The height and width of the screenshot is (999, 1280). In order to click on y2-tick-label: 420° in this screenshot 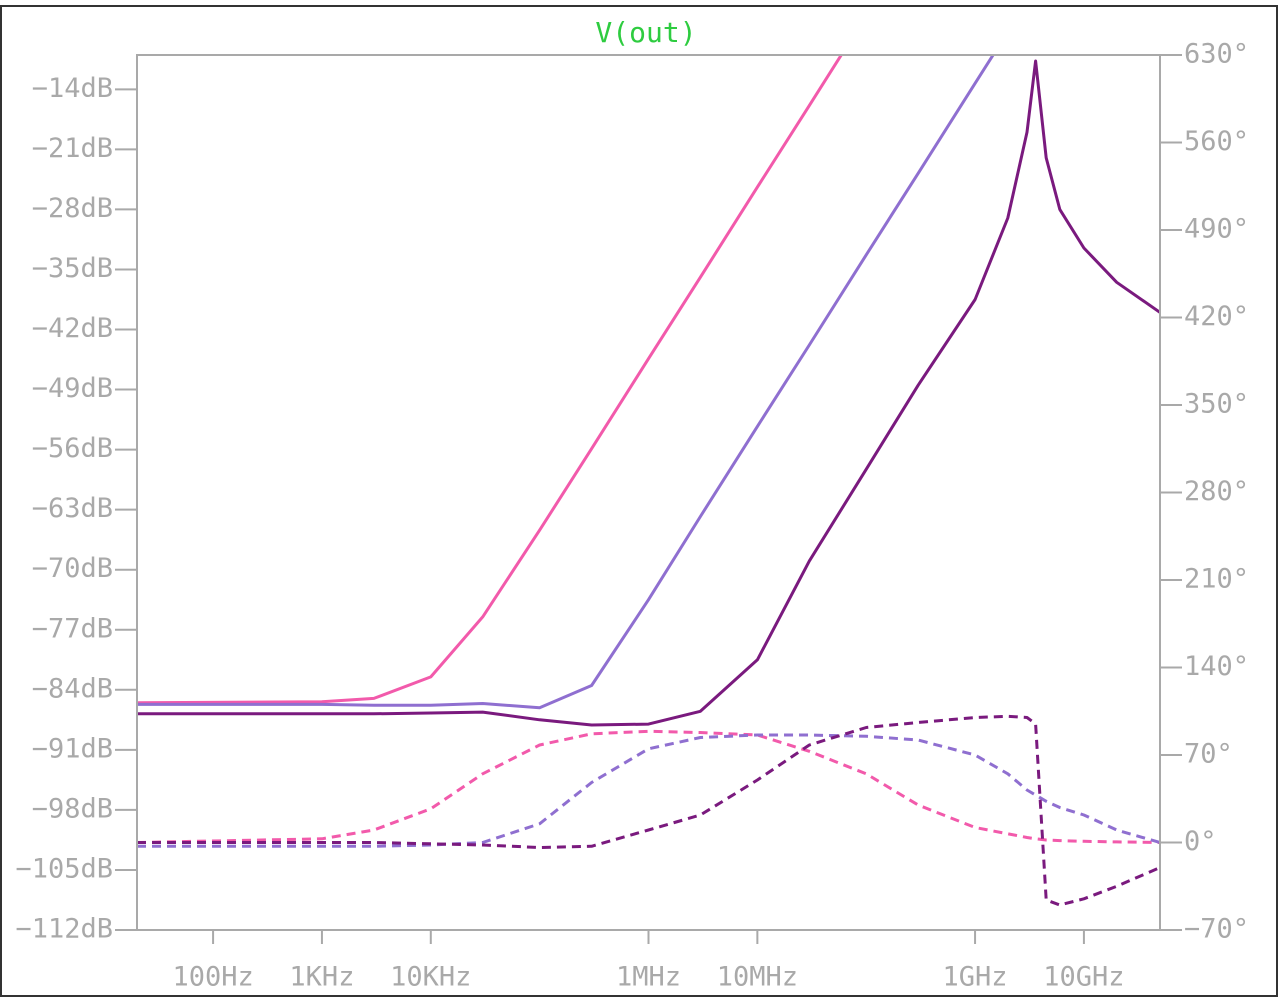, I will do `click(1216, 316)`.